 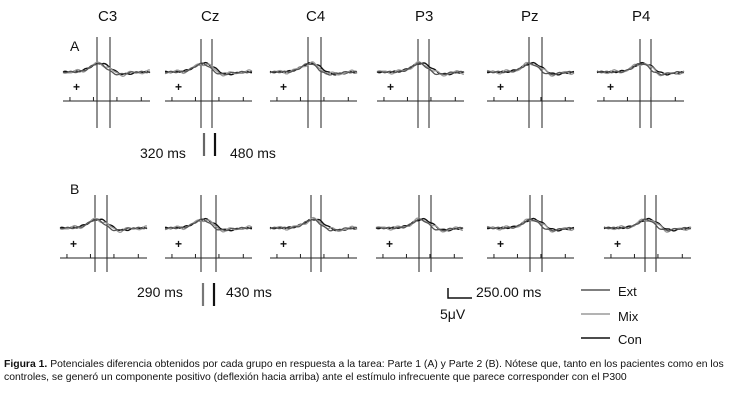 I want to click on panel-b-p4-plus-marker: +, so click(x=617, y=244).